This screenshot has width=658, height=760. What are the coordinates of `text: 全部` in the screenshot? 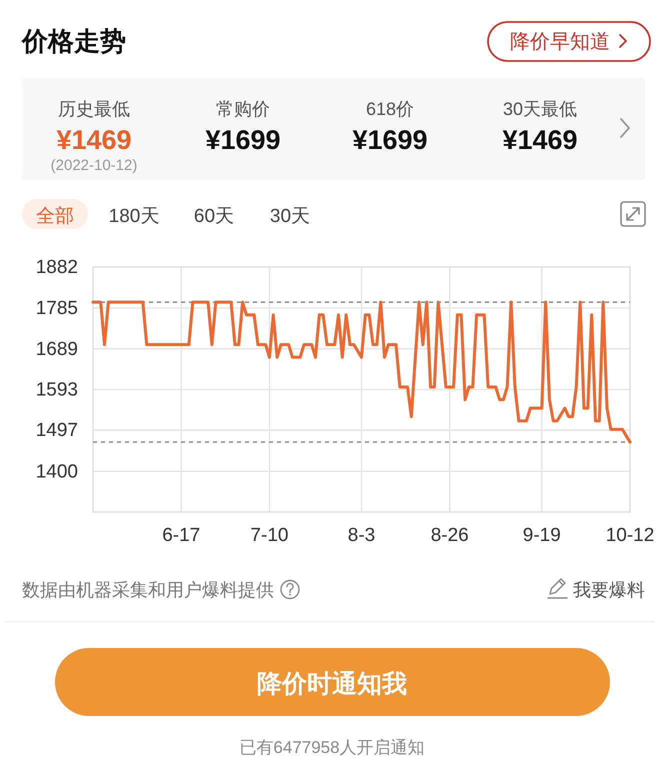 It's located at (55, 216).